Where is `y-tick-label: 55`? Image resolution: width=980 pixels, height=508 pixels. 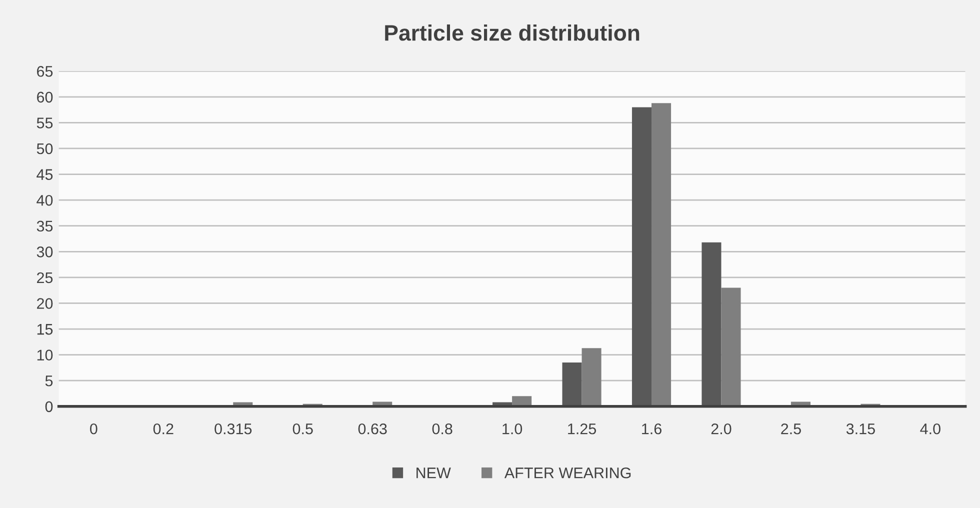 y-tick-label: 55 is located at coordinates (44, 123).